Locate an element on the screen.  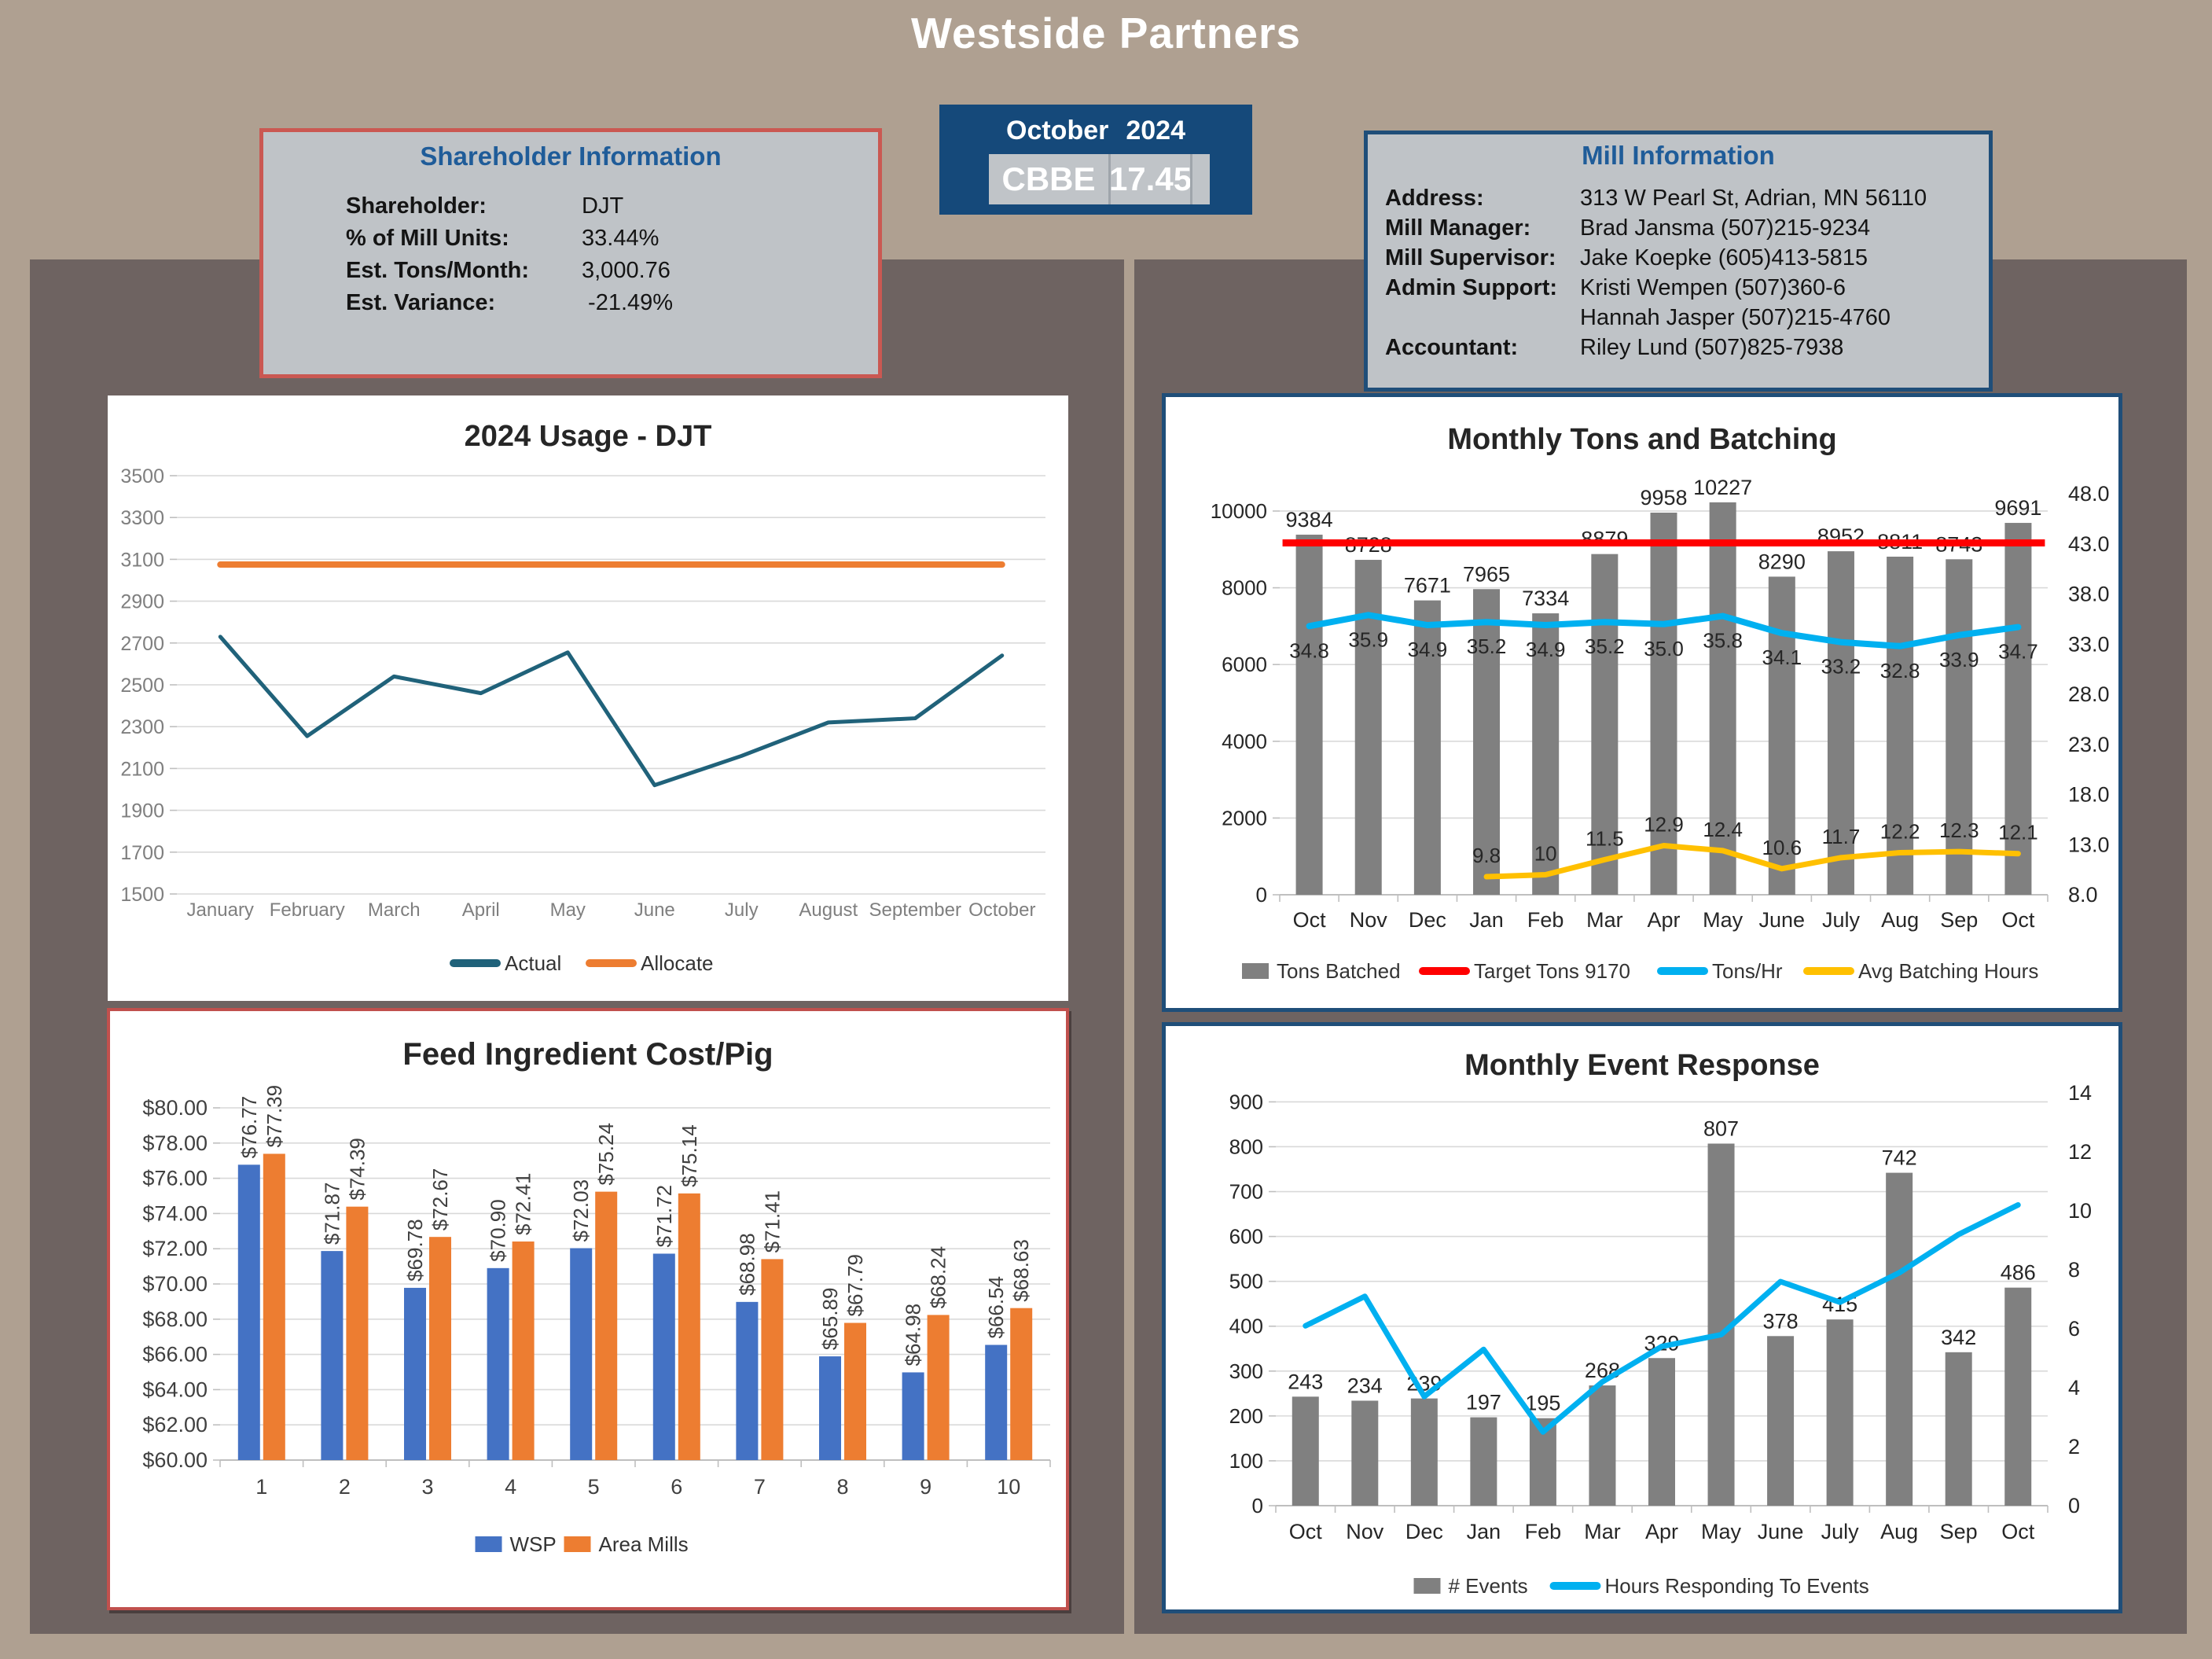
svg-text: 35.2 is located at coordinates (1487, 646).